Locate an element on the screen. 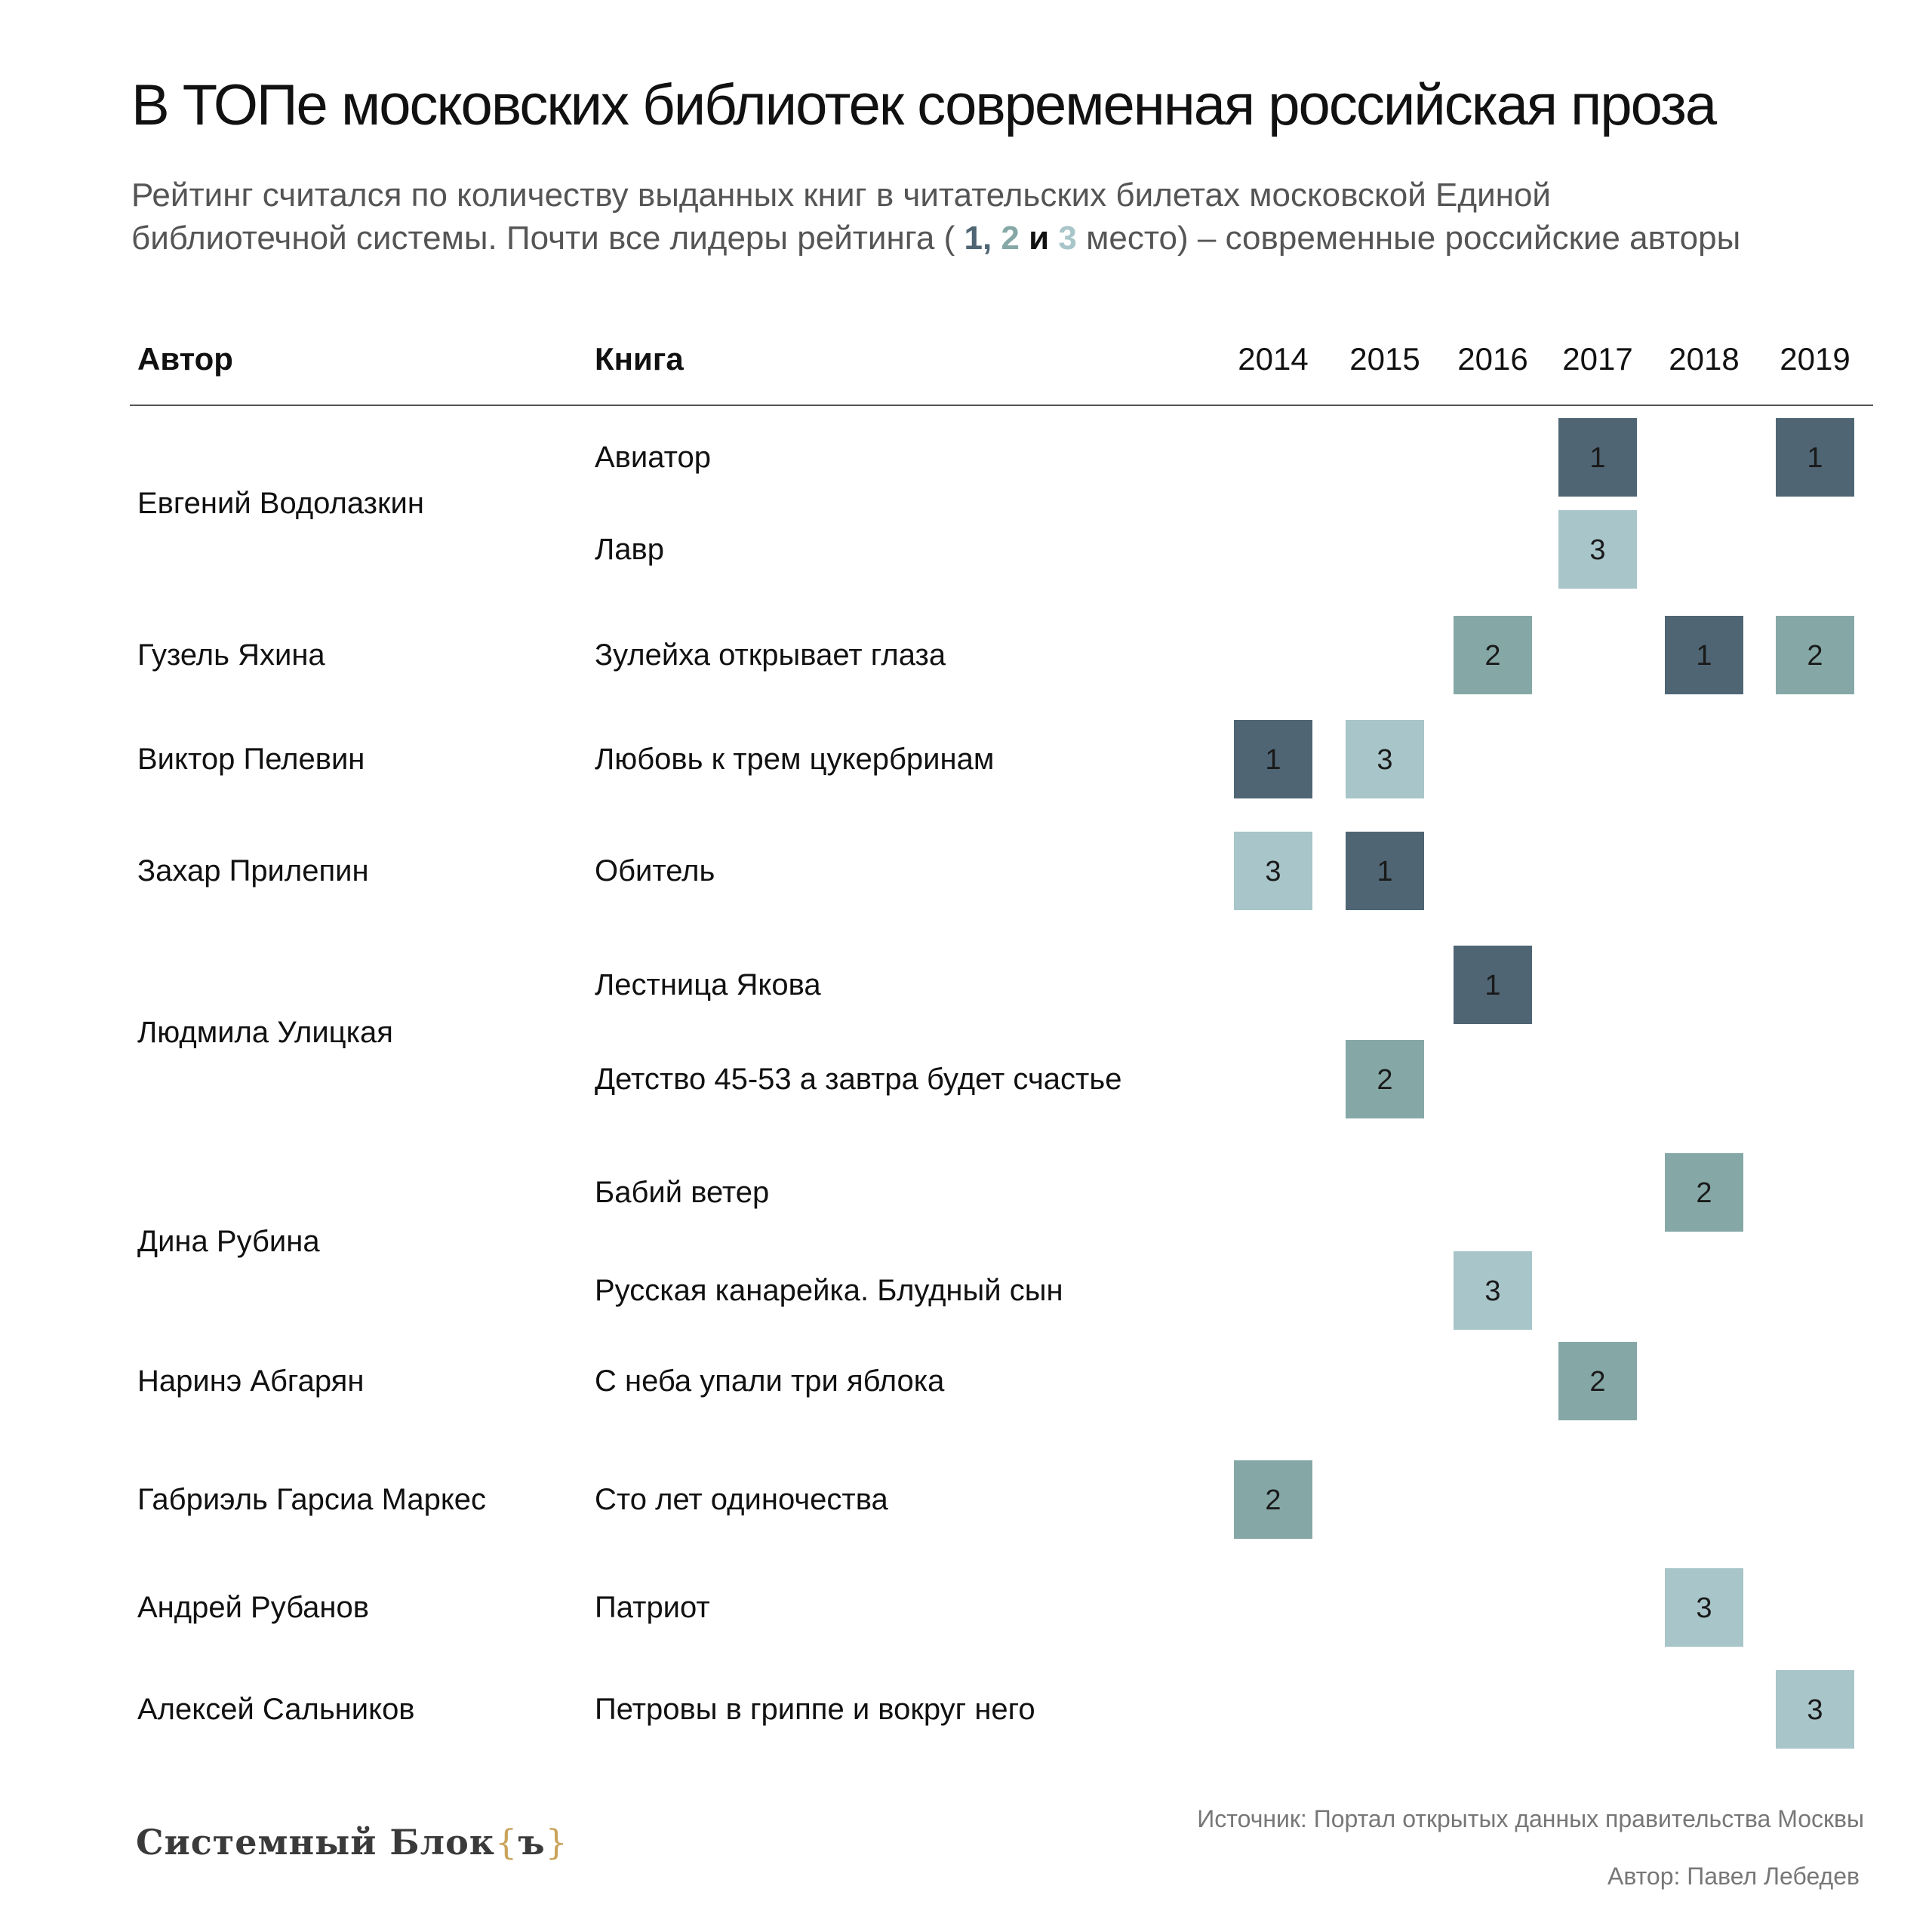 The height and width of the screenshot is (1932, 1932). author-name: Дина Рубина is located at coordinates (228, 1241).